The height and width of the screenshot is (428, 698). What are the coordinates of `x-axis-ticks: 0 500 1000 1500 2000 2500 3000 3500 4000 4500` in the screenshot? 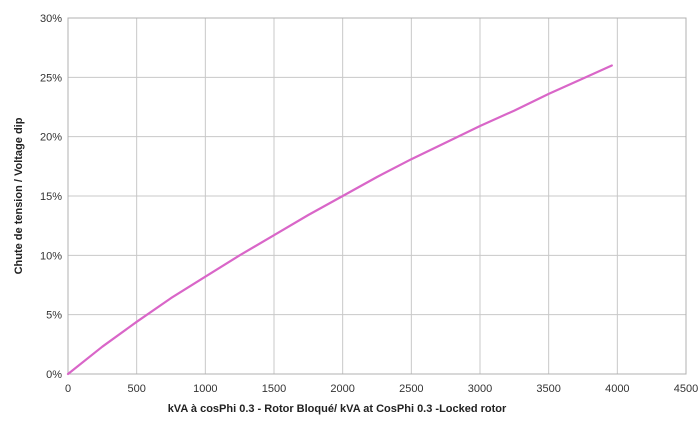 It's located at (381, 389).